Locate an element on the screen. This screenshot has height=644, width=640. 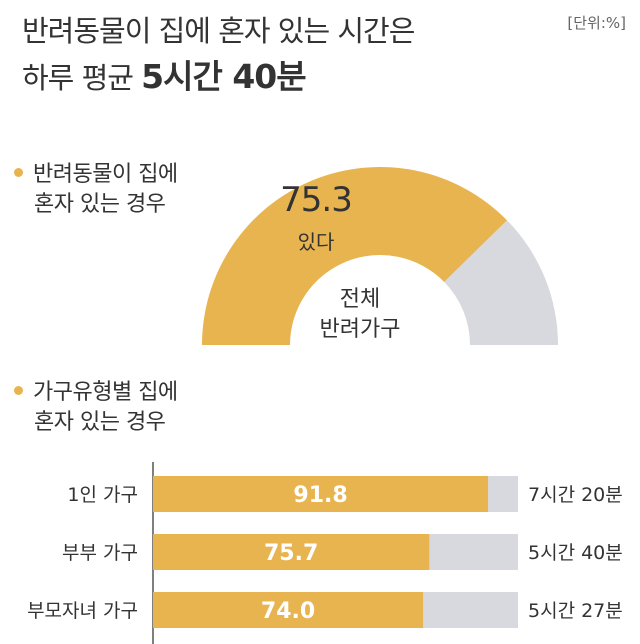
gauge-center-line2: 반려가구 is located at coordinates (360, 329).